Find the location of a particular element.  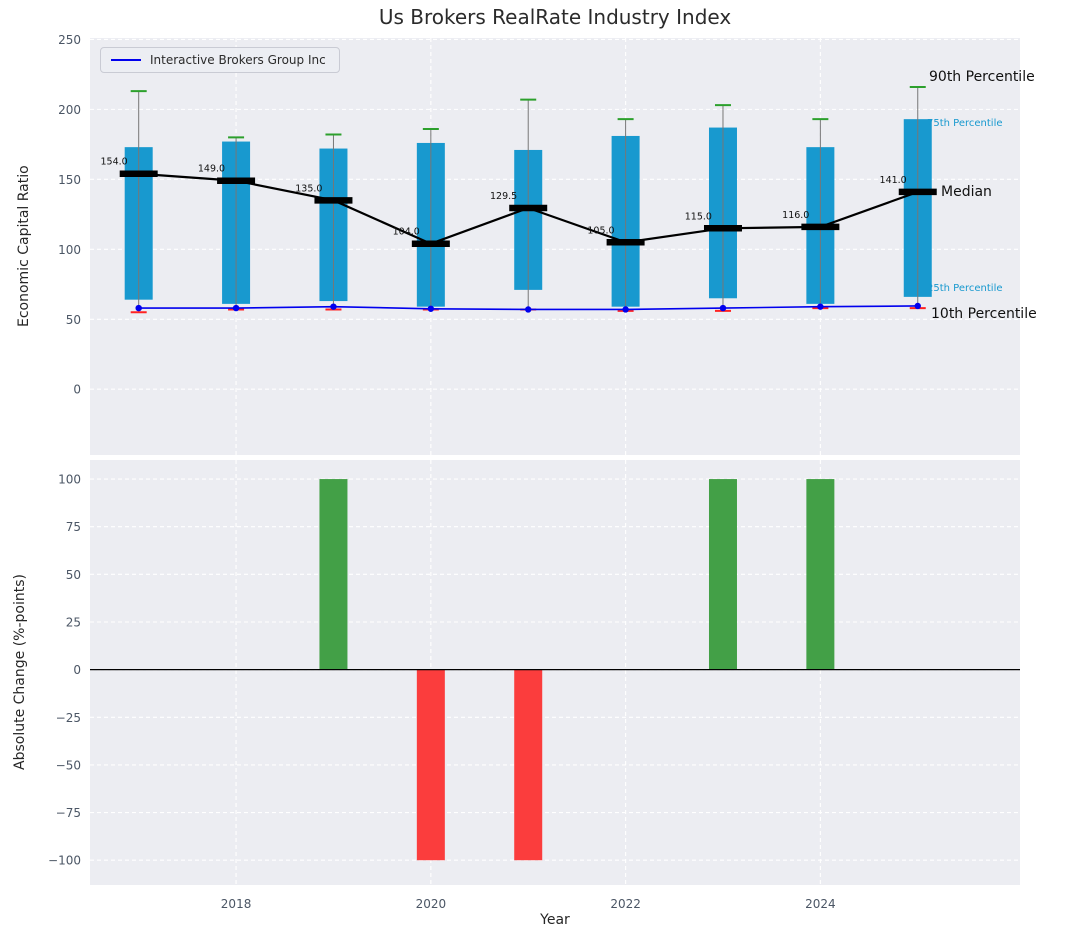

x-tick-label: 2024 is located at coordinates (820, 904).